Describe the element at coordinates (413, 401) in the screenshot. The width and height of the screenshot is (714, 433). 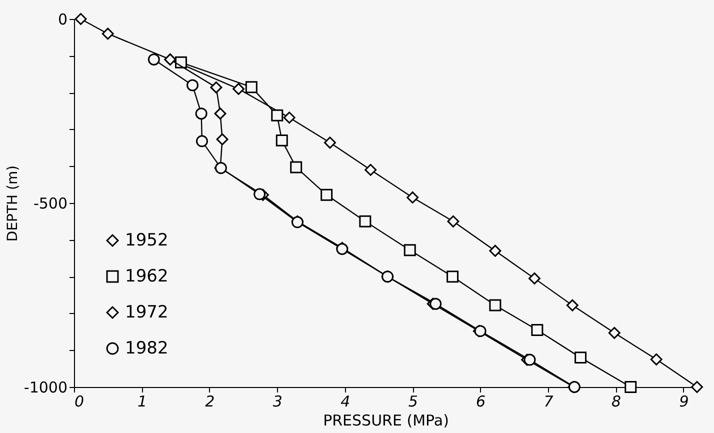
I see `x-tick-label: 5` at that location.